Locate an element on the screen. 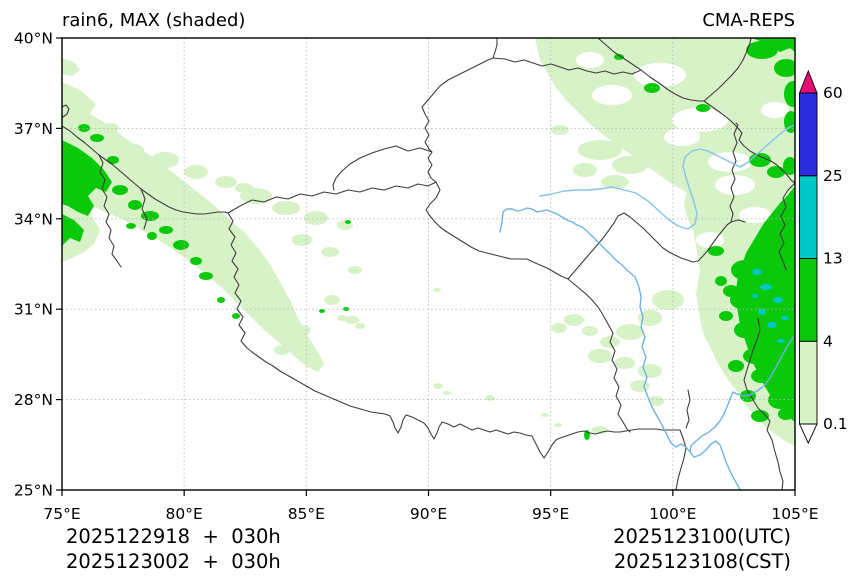 The height and width of the screenshot is (583, 860). precip-layer-heavy is located at coordinates (770, 306).